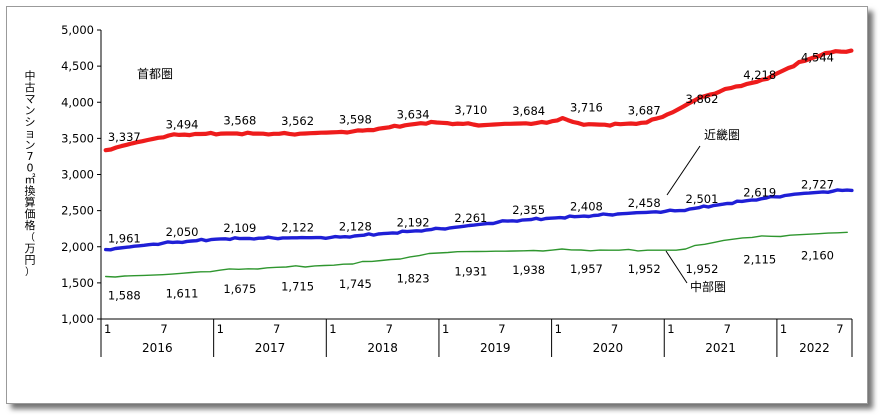  Describe the element at coordinates (702, 199) in the screenshot. I see `data-label: 2,501` at that location.